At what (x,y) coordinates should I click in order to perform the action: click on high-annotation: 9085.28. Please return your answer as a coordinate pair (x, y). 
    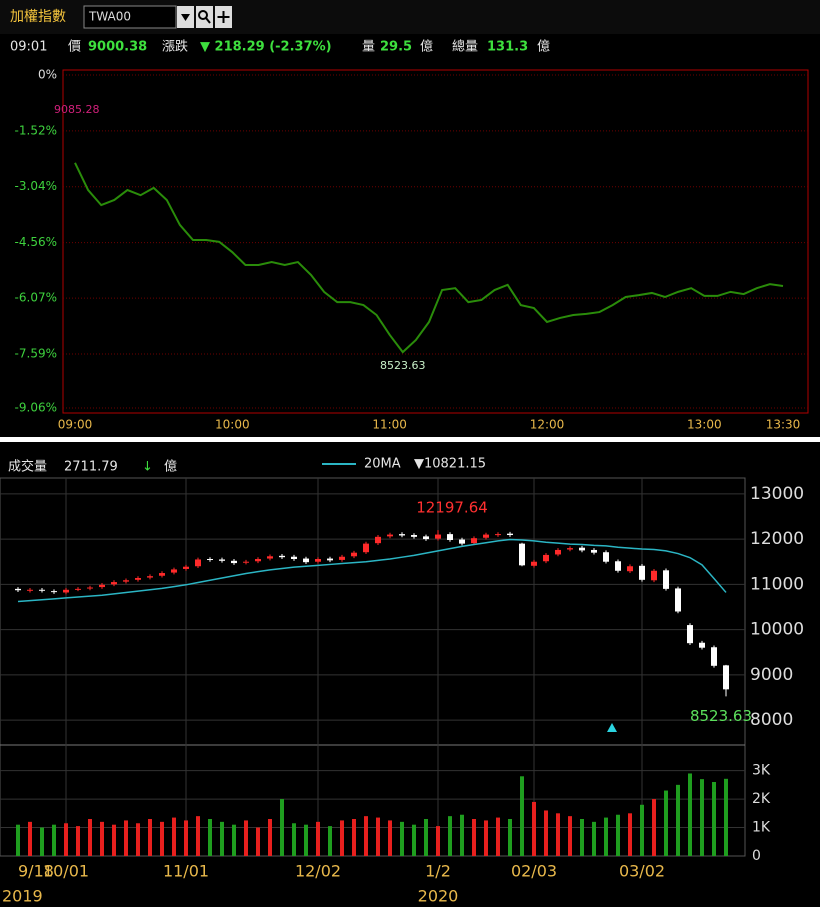
    Looking at the image, I should click on (77, 109).